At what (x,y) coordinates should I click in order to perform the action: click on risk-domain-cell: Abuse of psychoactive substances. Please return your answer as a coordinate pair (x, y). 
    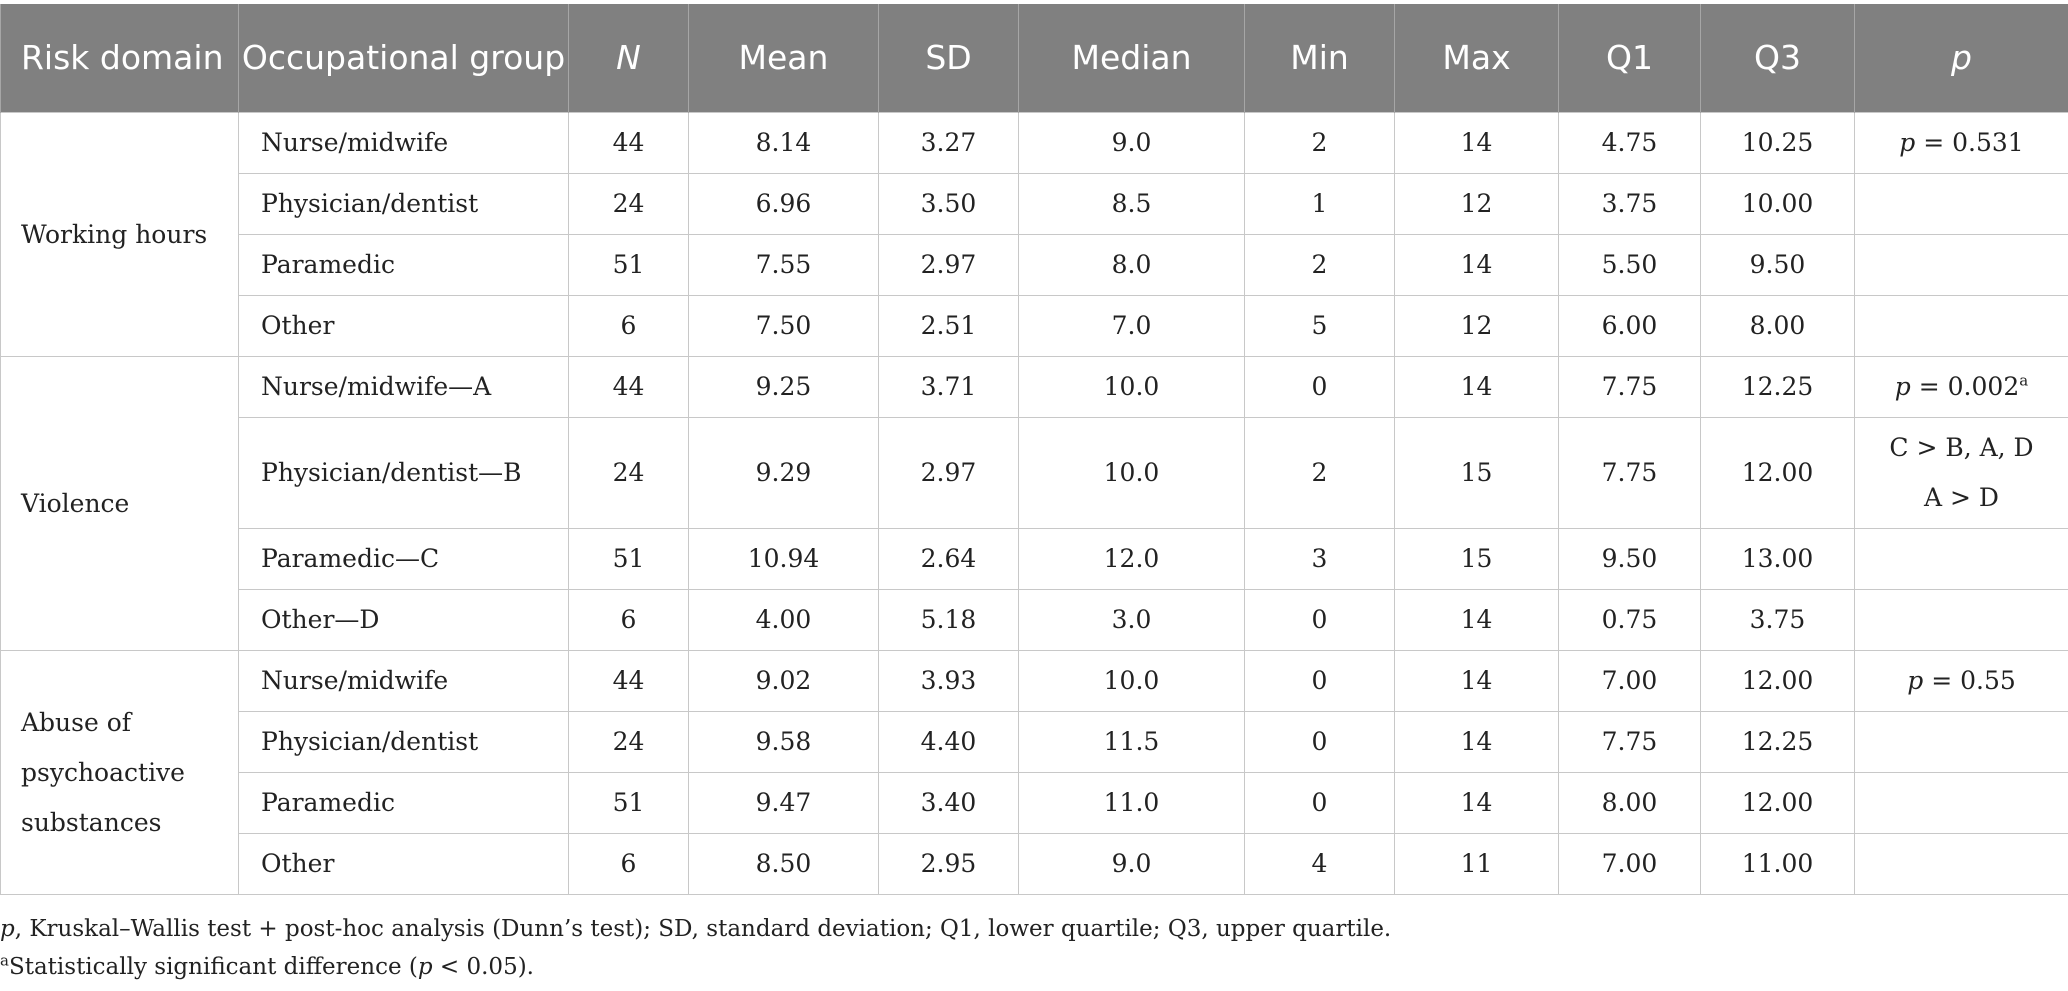
    Looking at the image, I should click on (119, 772).